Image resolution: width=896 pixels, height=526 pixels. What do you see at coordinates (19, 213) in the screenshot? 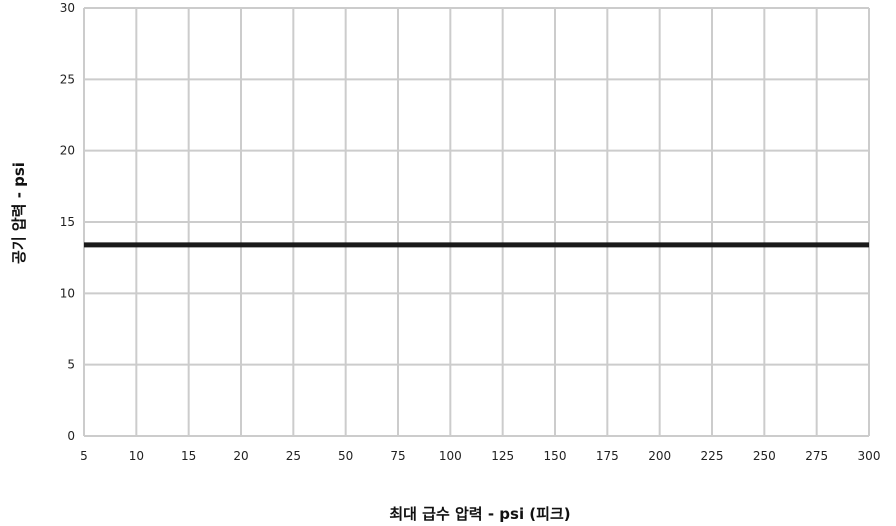
I see `y-axis-title: 공기 압력 - psi` at bounding box center [19, 213].